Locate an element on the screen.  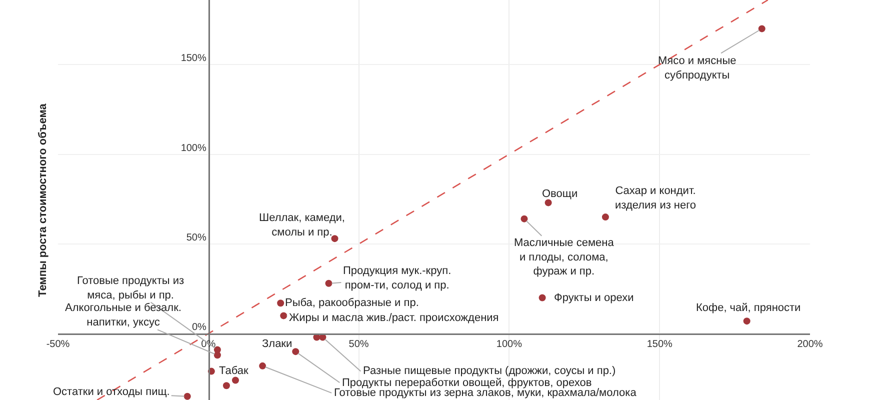
annotation: Готовые продукты из зерна злаков, муки, крахмала/молока is located at coordinates (486, 393).